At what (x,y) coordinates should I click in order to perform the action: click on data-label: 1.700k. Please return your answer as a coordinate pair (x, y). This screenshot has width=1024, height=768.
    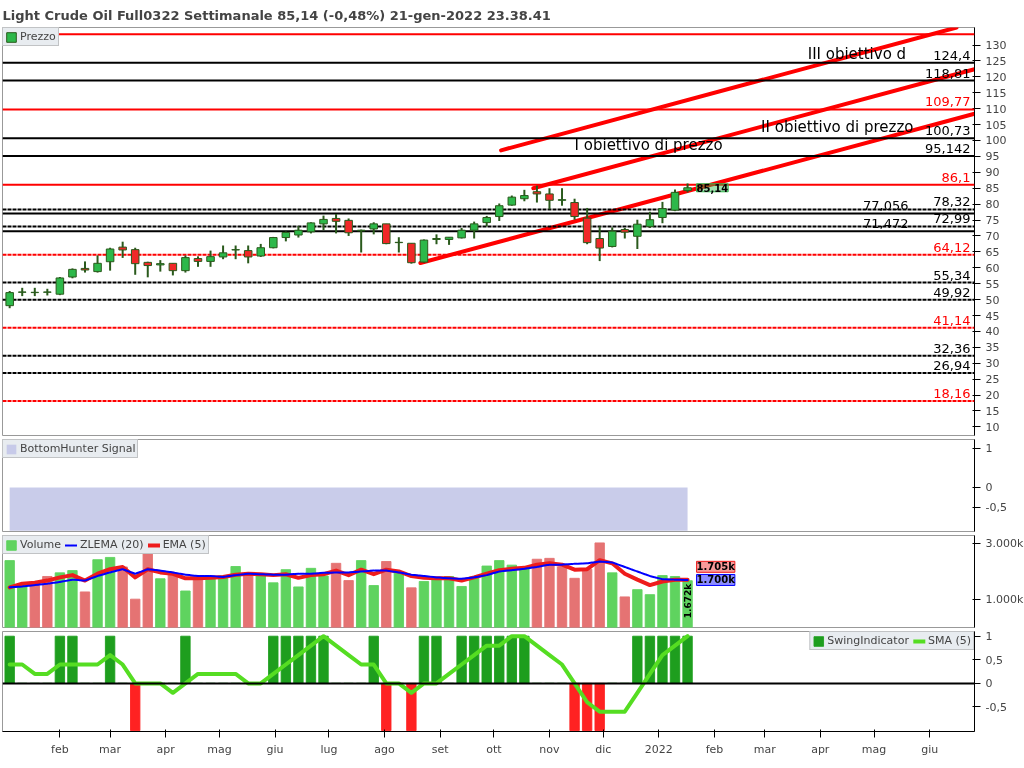
    Looking at the image, I should click on (716, 580).